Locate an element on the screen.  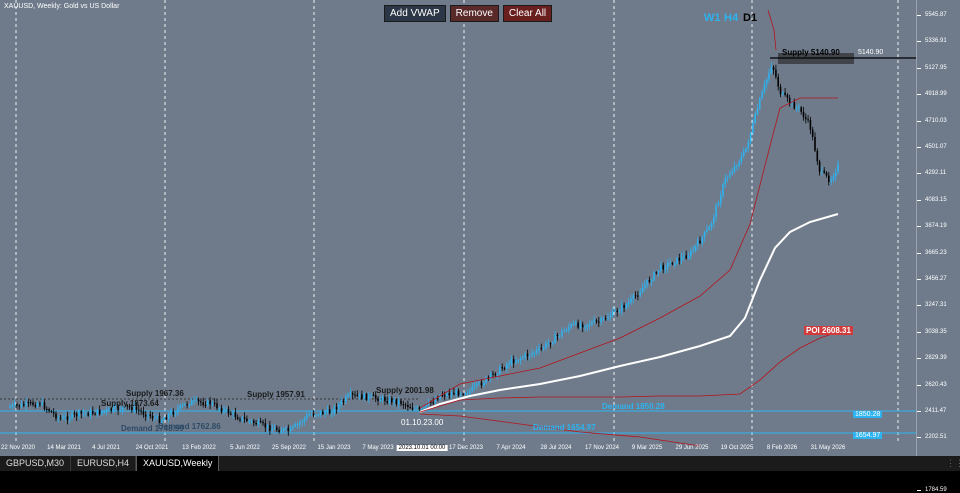
tab-eurusd: EURUSD,H4 is located at coordinates (104, 463).